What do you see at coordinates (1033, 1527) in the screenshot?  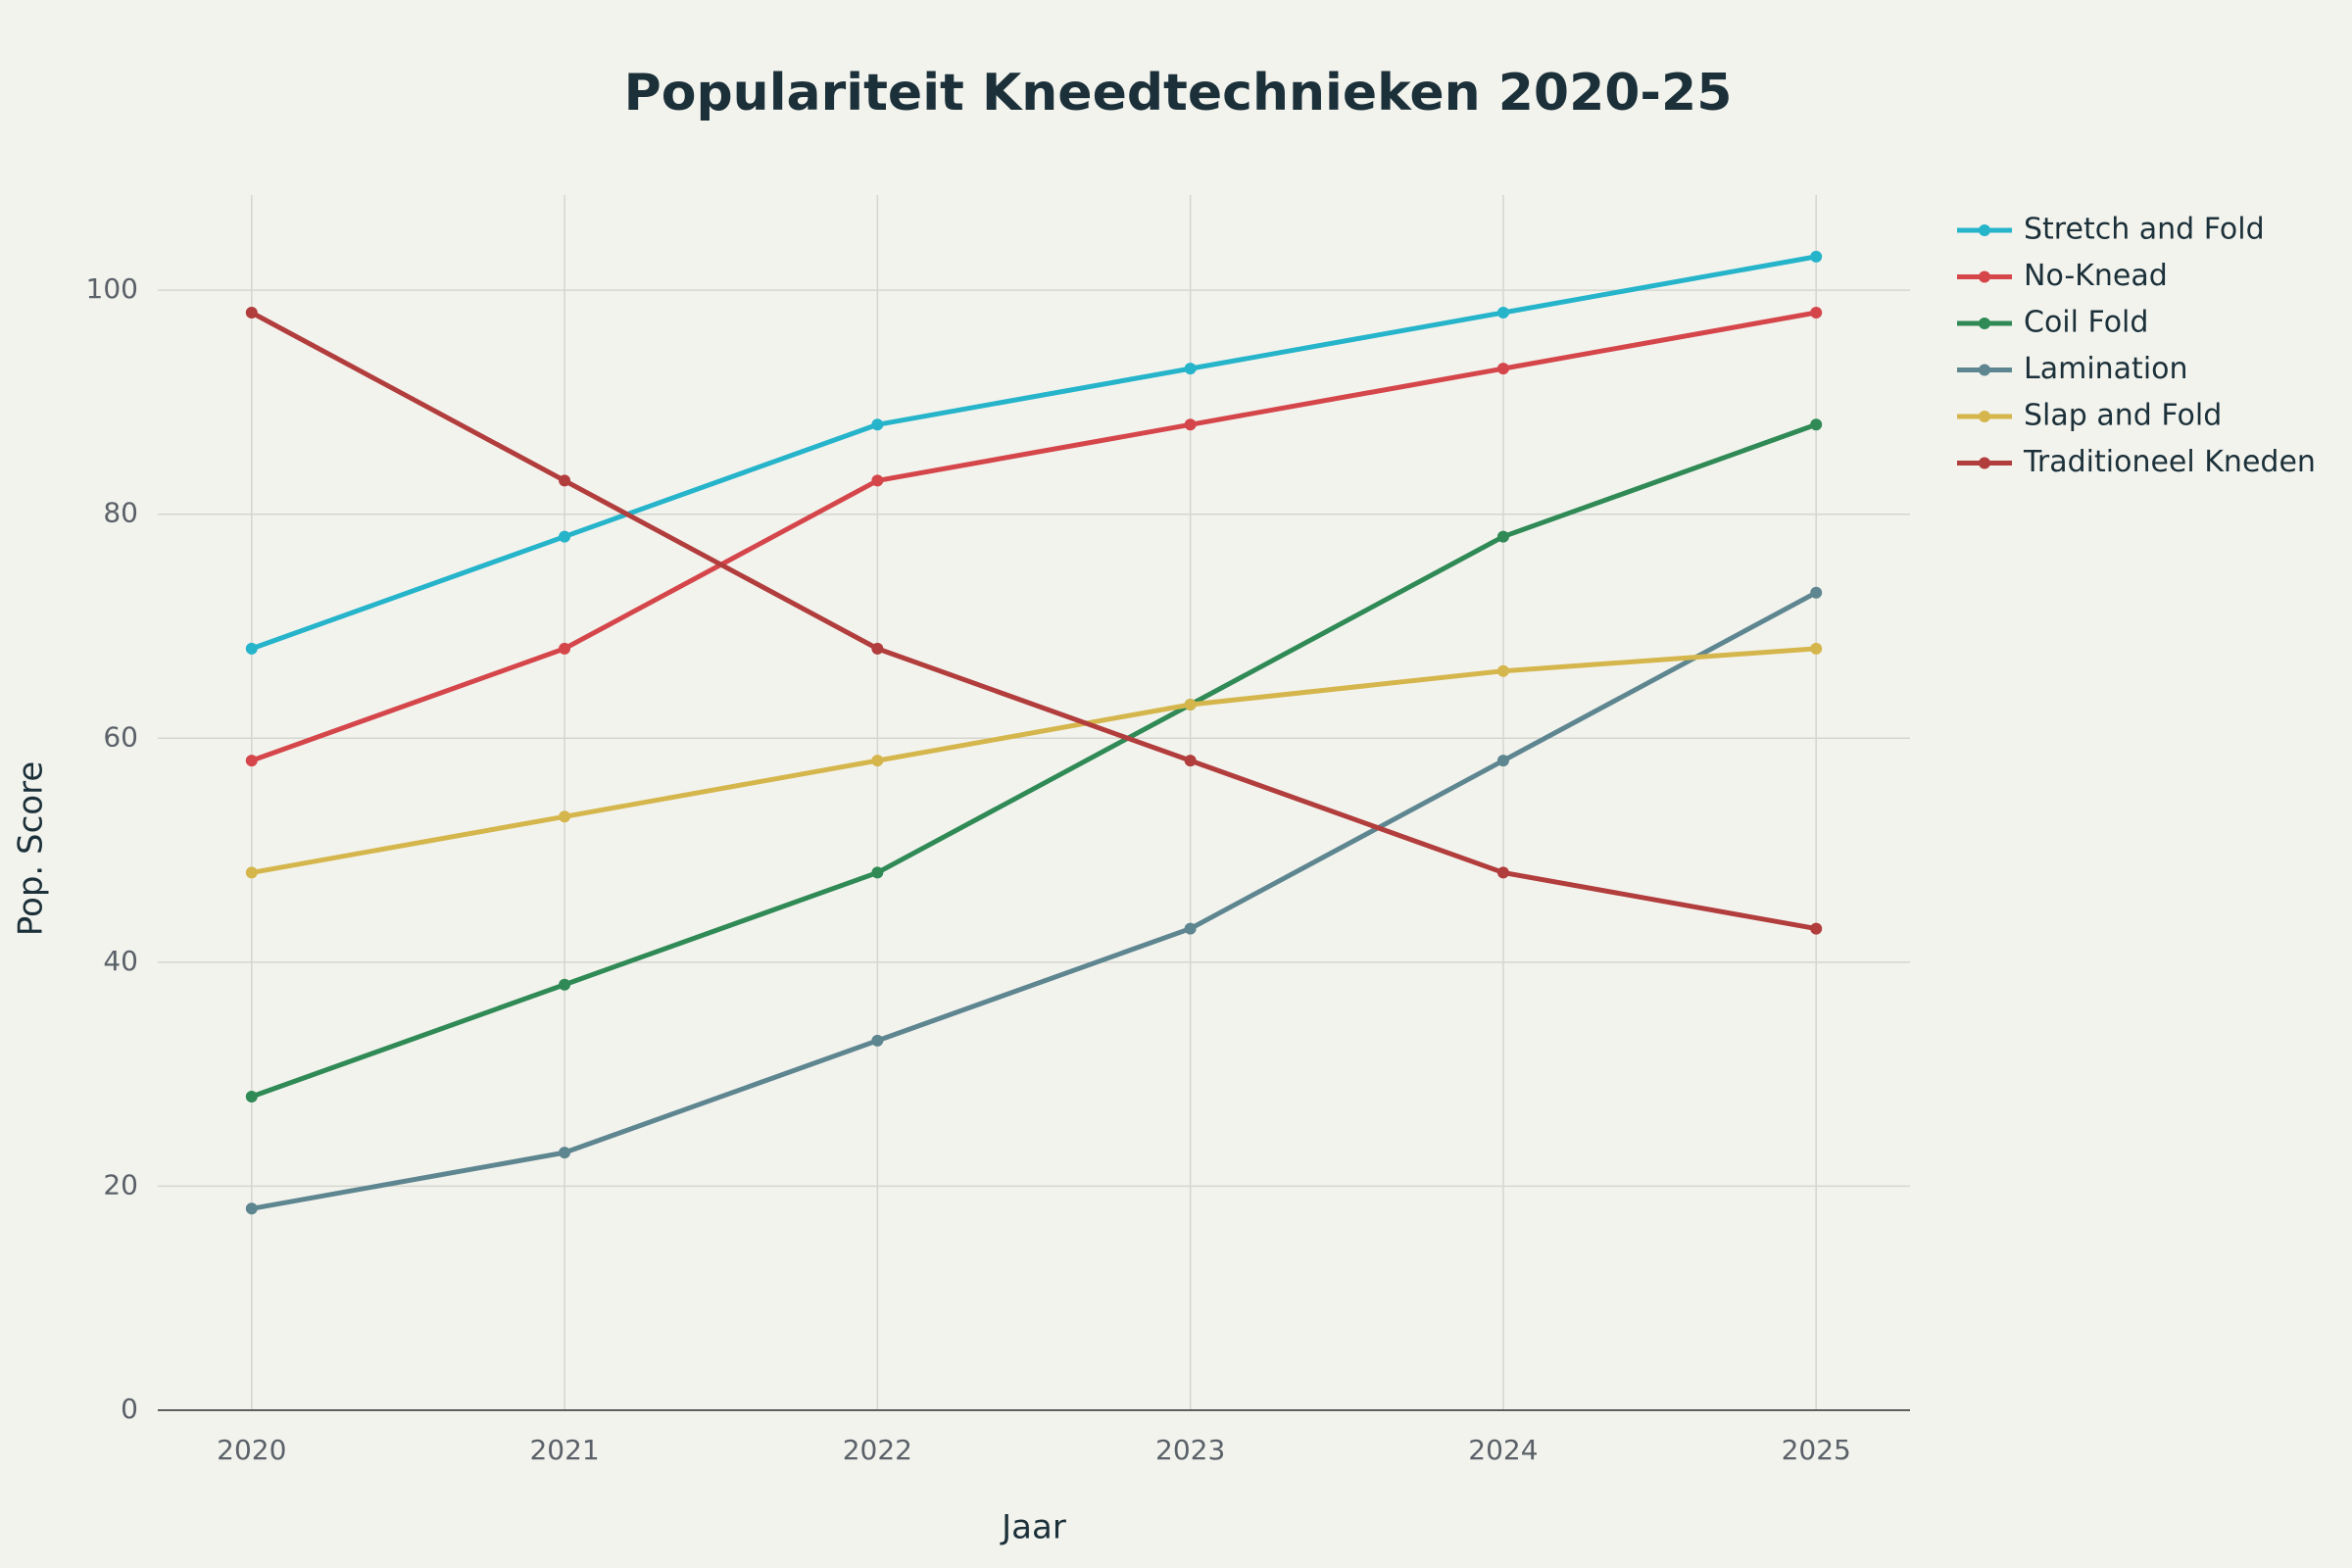 I see `x-axis-label: Jaar` at bounding box center [1033, 1527].